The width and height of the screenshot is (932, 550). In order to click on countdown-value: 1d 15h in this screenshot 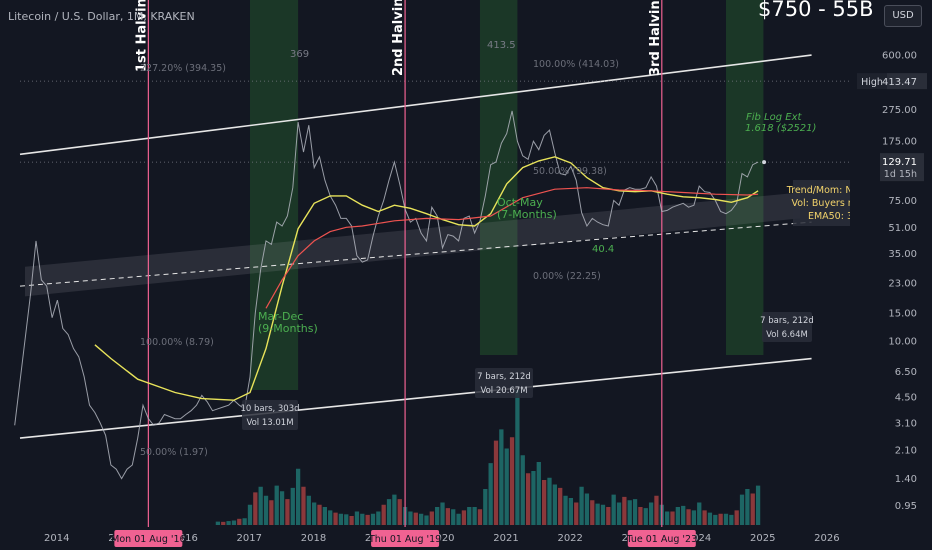, I will do `click(900, 174)`.